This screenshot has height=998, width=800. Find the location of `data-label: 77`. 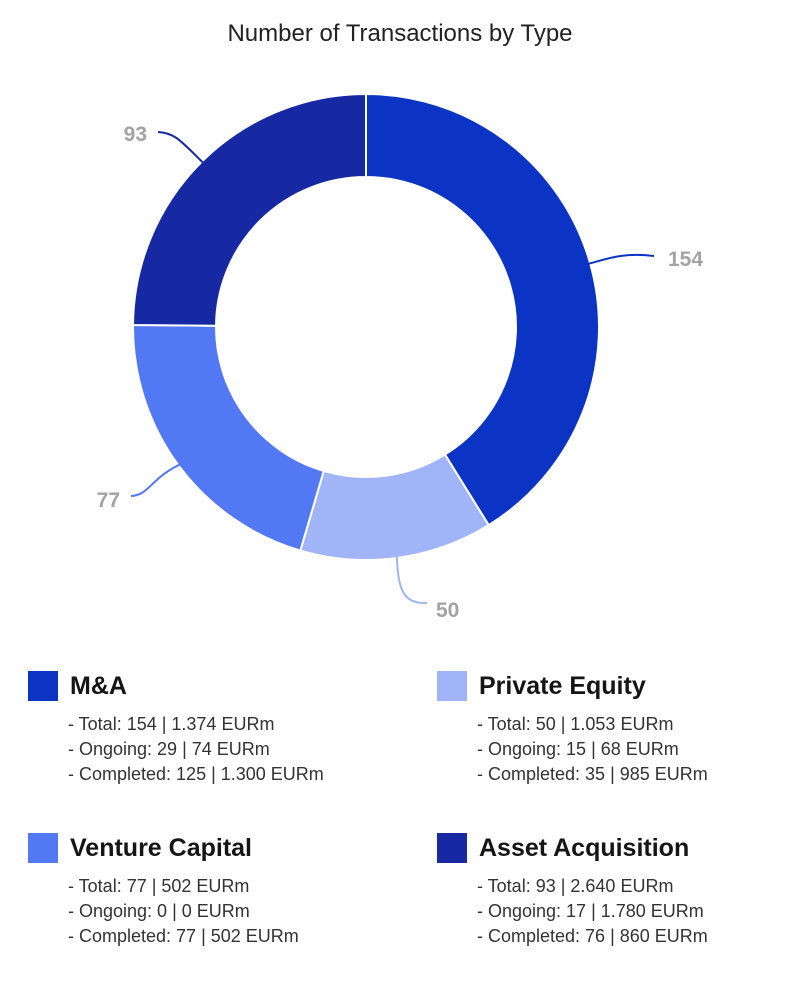

data-label: 77 is located at coordinates (108, 500).